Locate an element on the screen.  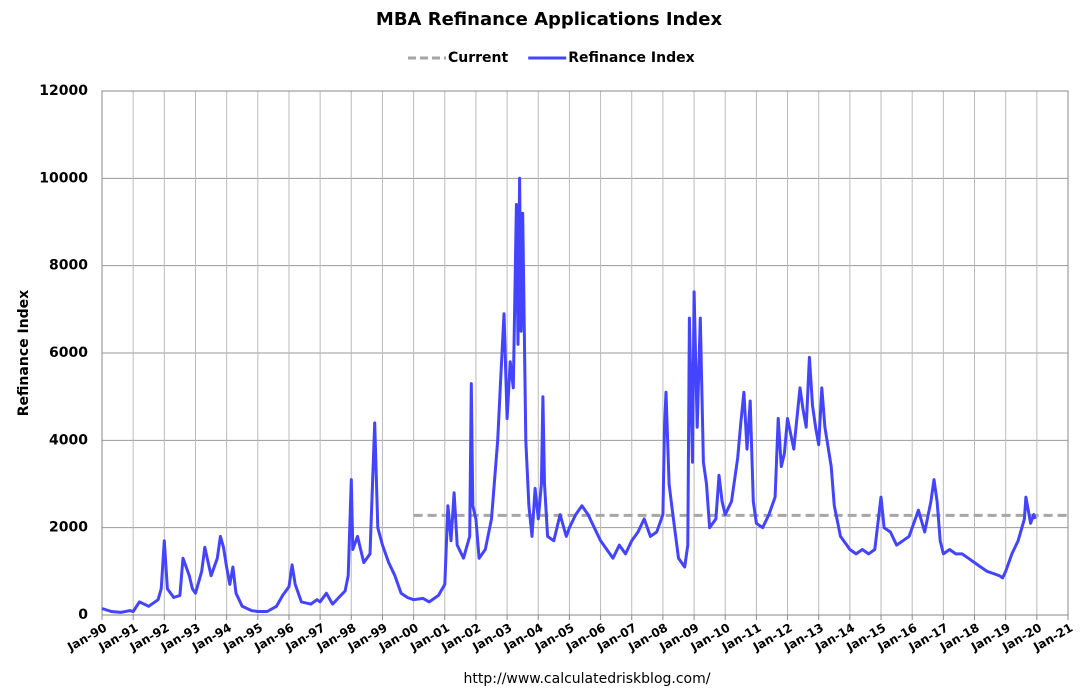
legend-label: Refinance Index is located at coordinates (631, 58).